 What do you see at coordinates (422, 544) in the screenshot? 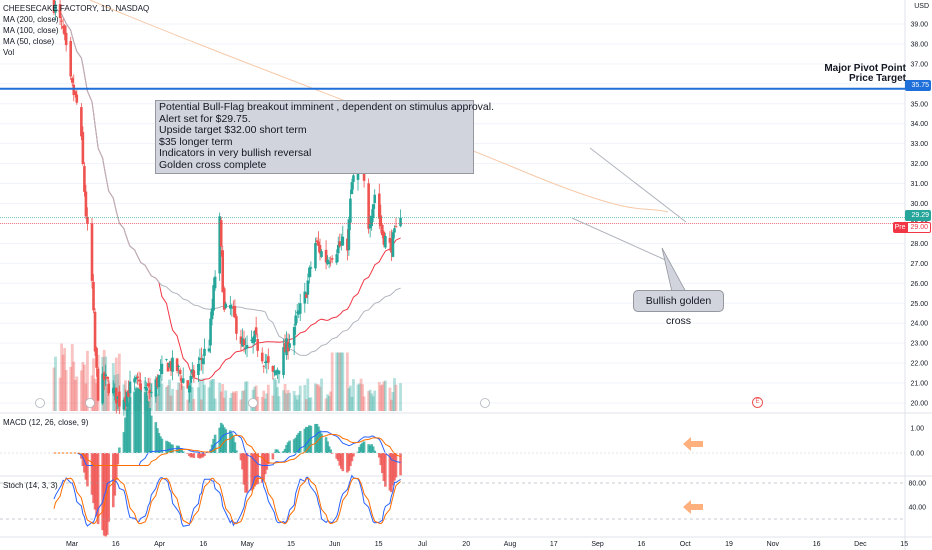
I see `time-tick-label: Jul` at bounding box center [422, 544].